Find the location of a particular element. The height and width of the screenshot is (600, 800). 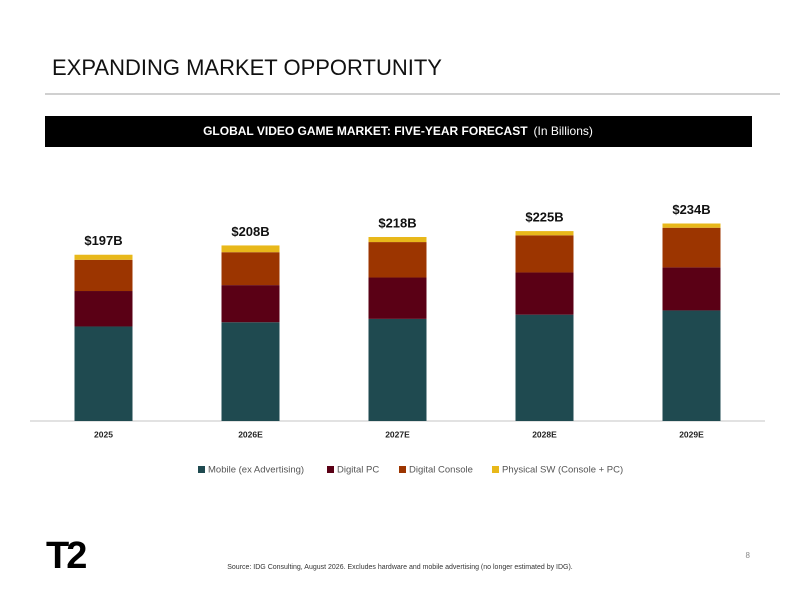

page-title: EXPANDING MARKET OPPORTUNITY is located at coordinates (247, 67).